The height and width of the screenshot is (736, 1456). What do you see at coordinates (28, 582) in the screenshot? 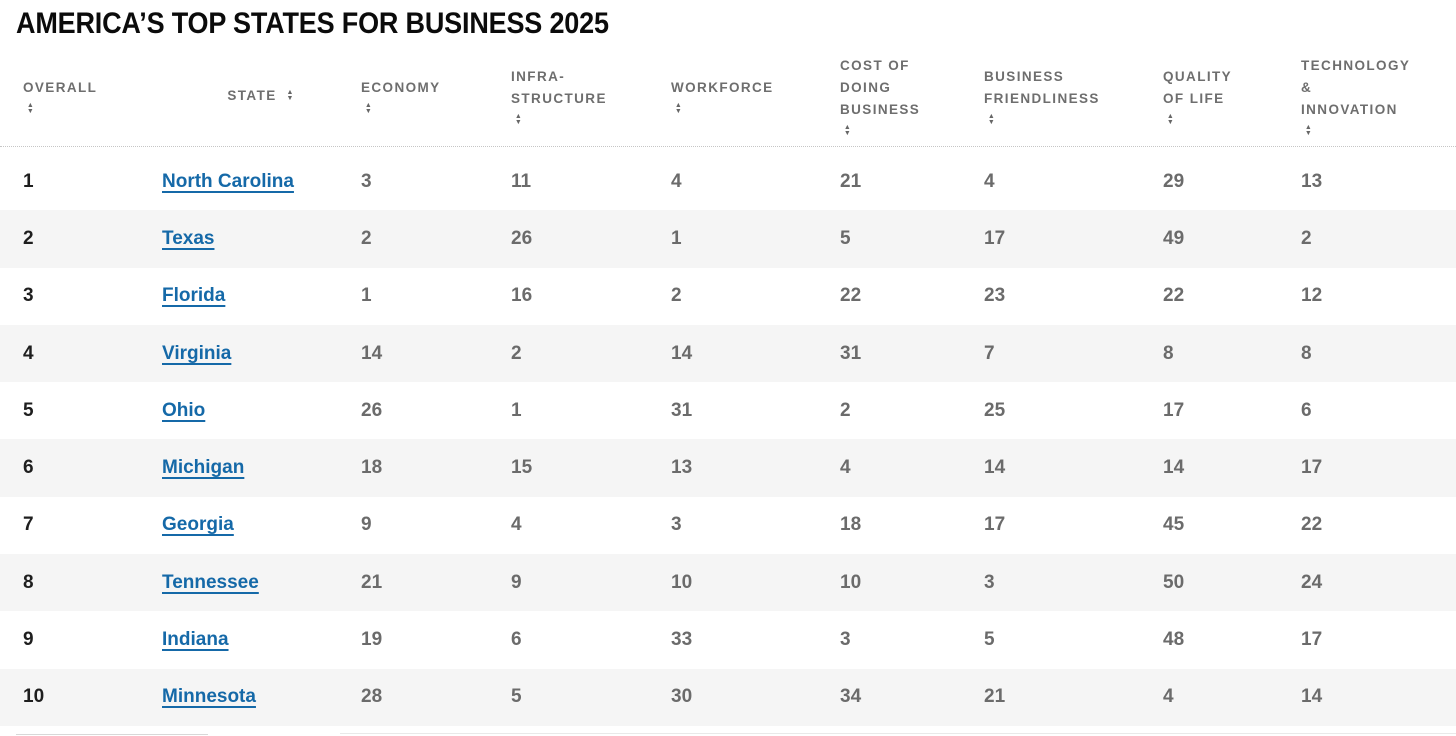
I see `cell-overall: 8` at bounding box center [28, 582].